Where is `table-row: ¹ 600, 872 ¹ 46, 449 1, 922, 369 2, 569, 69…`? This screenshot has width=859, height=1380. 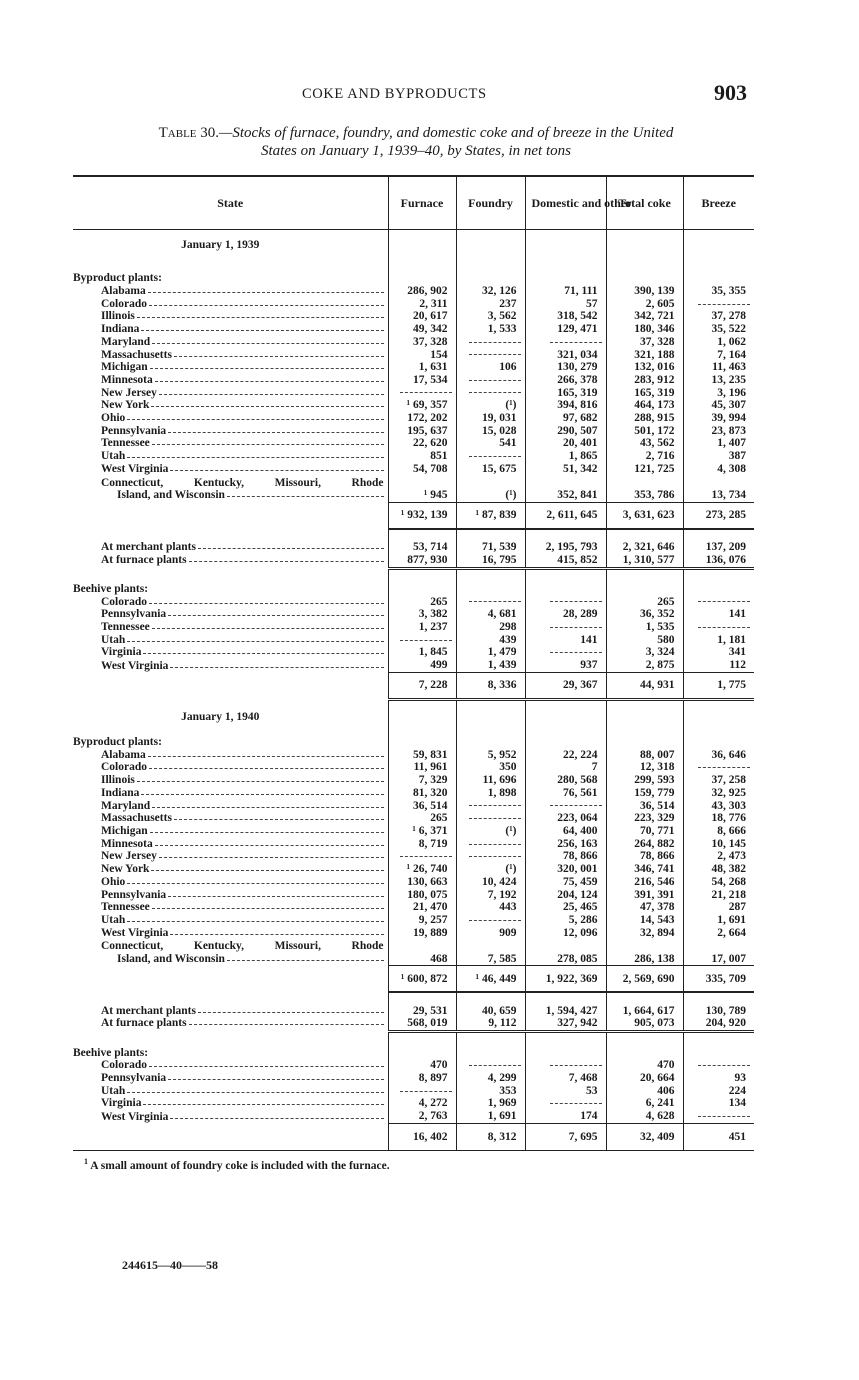 table-row: ¹ 600, 872 ¹ 46, 449 1, 922, 369 2, 569, 69… is located at coordinates (413, 979).